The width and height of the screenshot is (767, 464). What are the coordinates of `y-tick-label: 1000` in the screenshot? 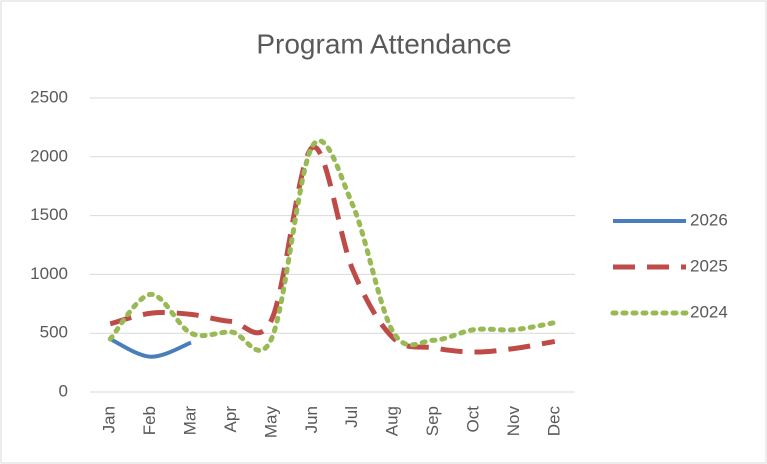 It's located at (49, 273).